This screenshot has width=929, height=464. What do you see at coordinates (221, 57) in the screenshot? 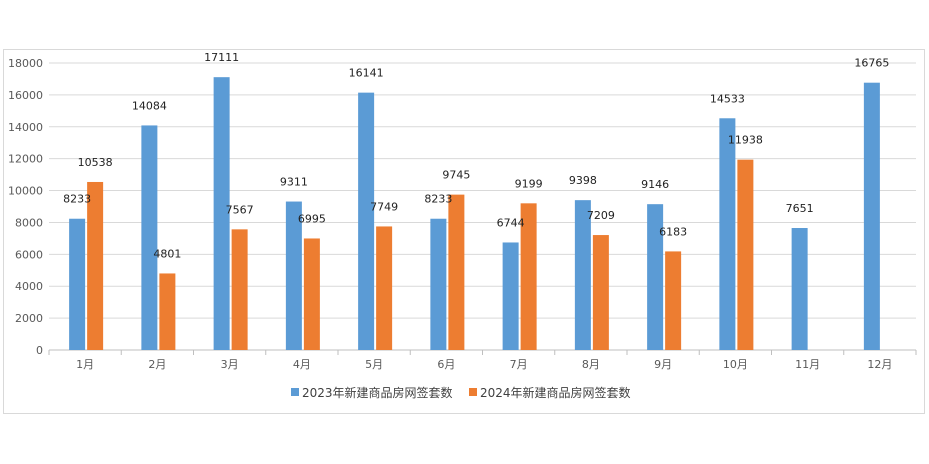
I see `data-label: 17111` at bounding box center [221, 57].